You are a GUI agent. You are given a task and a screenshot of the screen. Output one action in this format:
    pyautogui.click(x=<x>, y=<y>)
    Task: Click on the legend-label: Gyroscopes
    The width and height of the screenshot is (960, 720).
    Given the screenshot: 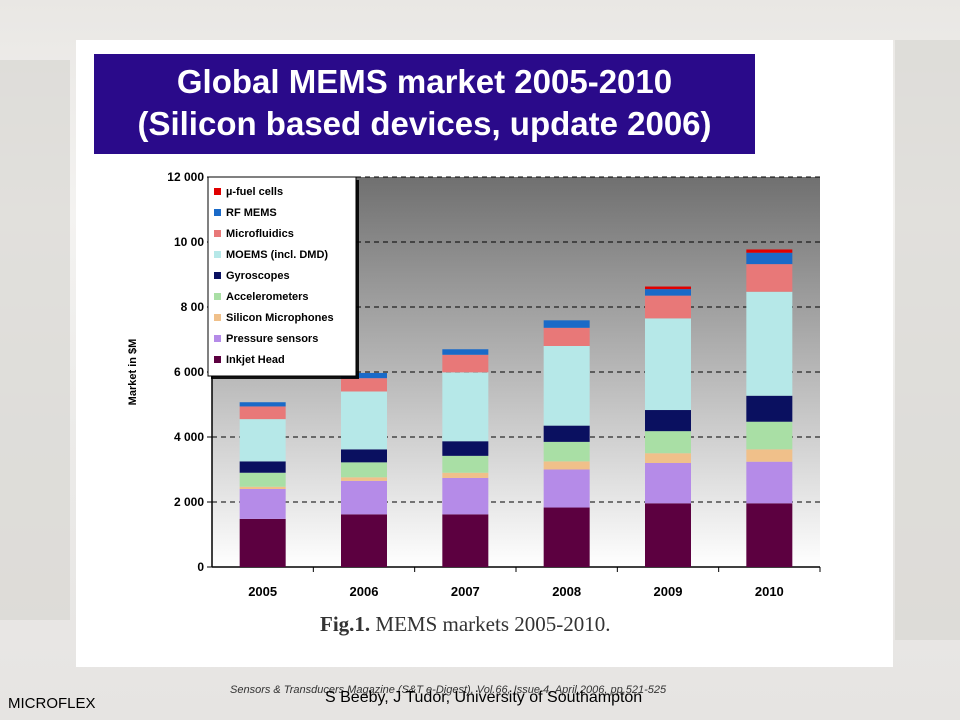 What is the action you would take?
    pyautogui.click(x=258, y=276)
    